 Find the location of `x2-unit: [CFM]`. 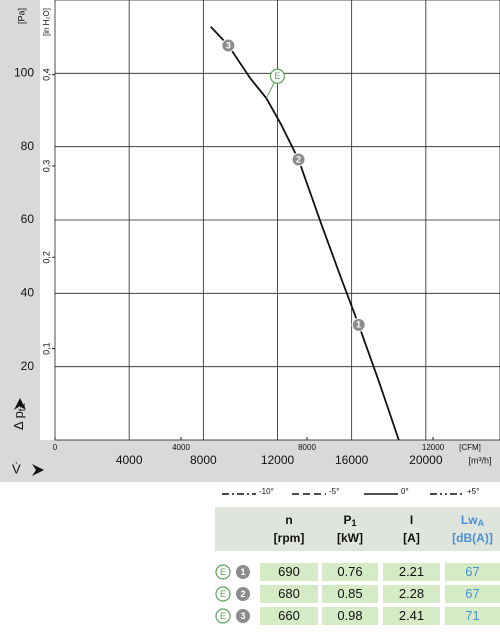

x2-unit: [CFM] is located at coordinates (470, 447).